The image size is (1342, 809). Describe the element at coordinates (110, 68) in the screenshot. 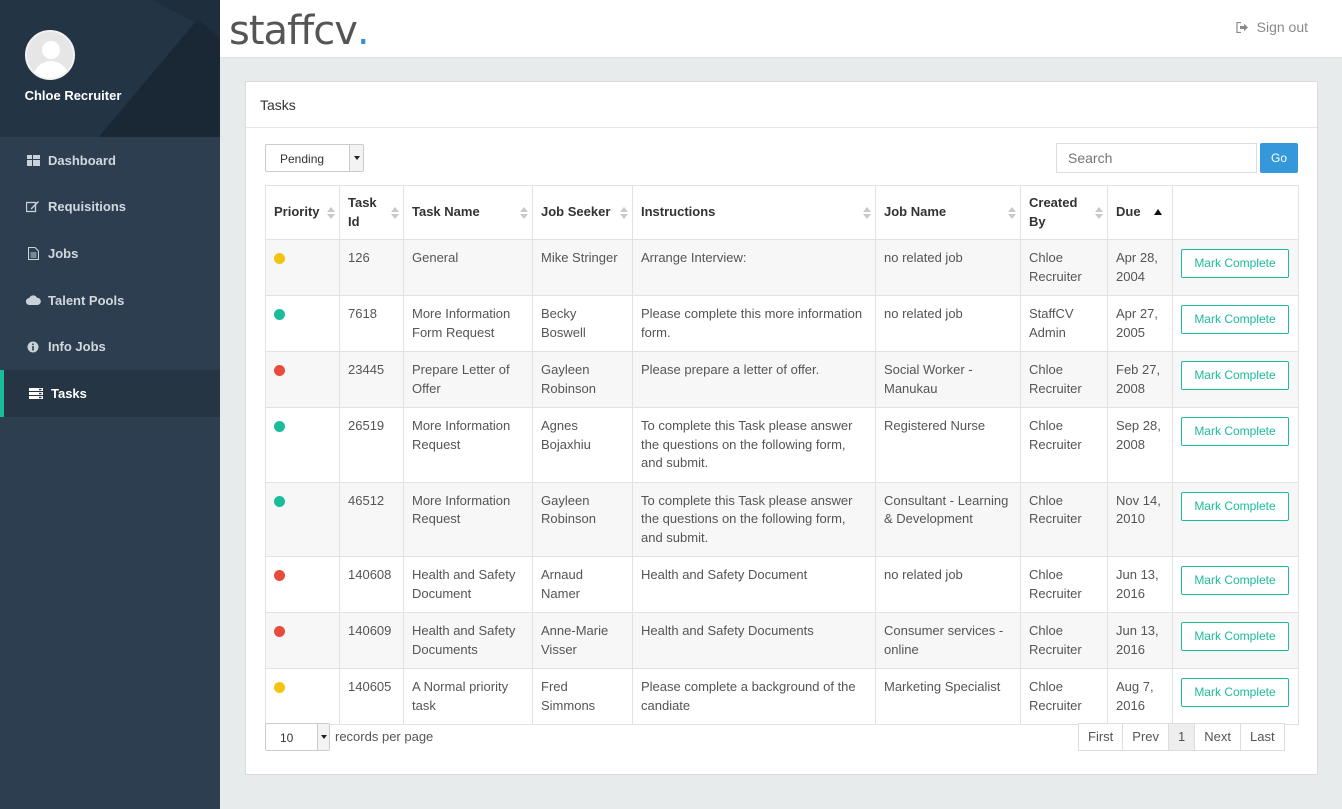

I see `profile-card: Chloe Recruiter` at that location.